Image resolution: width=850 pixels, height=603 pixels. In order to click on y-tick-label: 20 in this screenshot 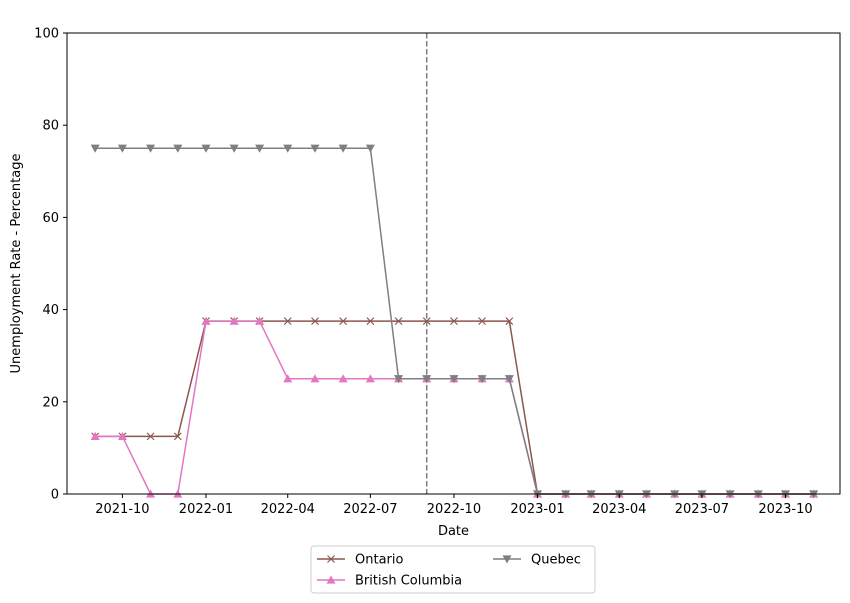, I will do `click(50, 402)`.